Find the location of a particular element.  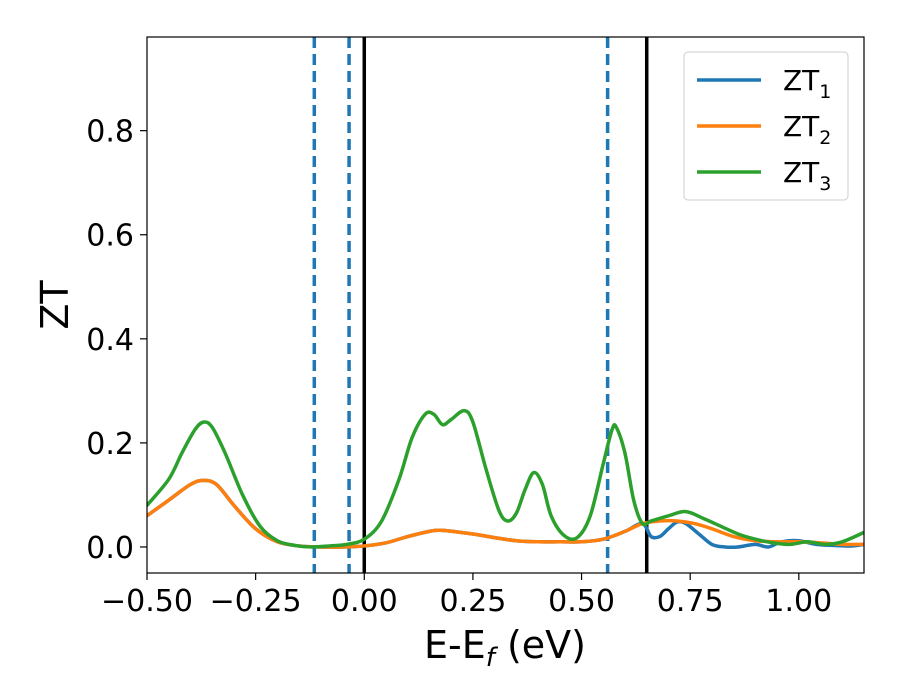

y-tick-label: 0.2 is located at coordinates (110, 444).